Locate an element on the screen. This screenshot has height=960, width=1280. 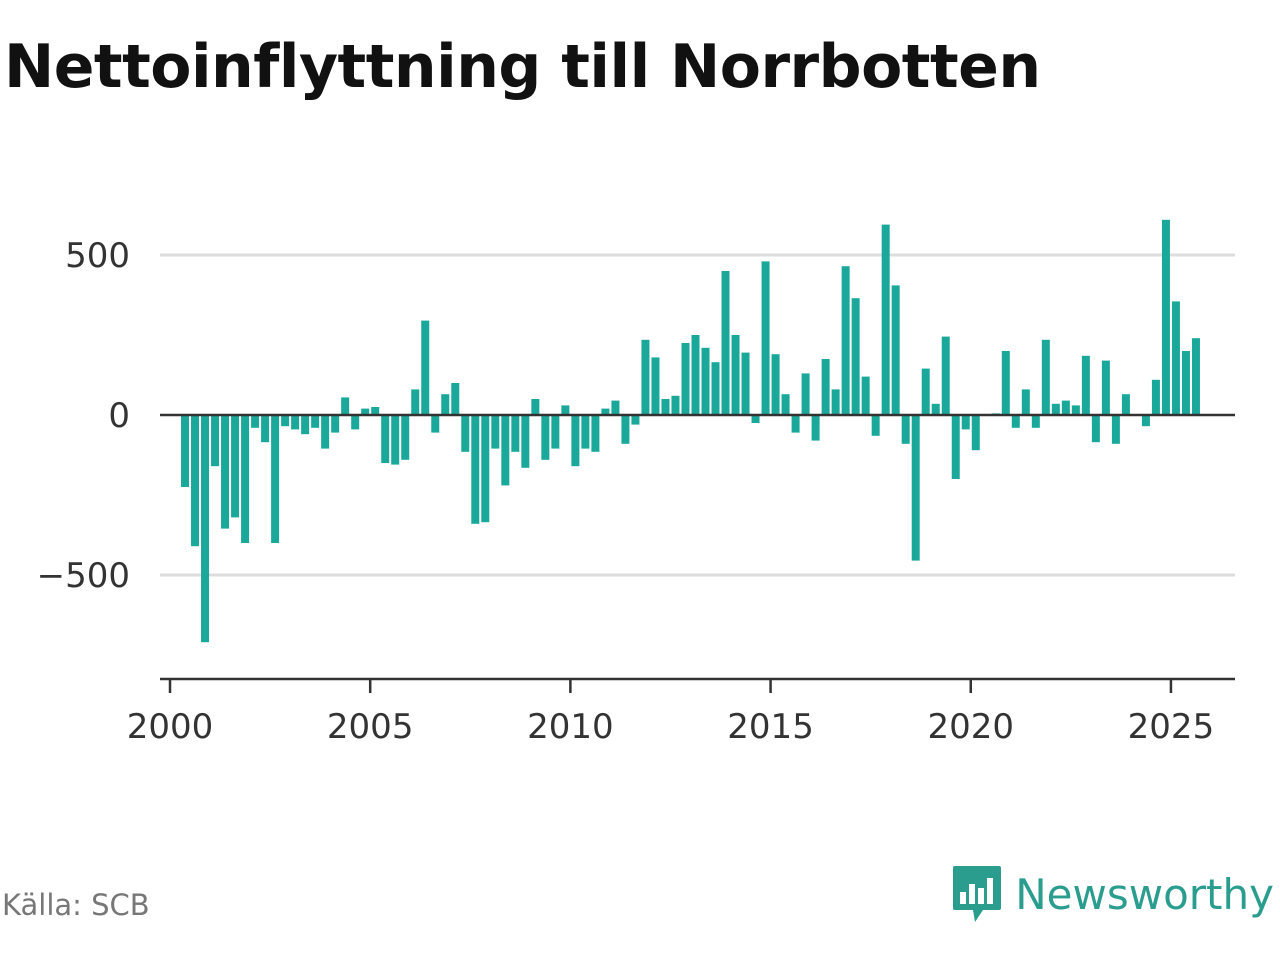
source-note: Källa: SCB is located at coordinates (76, 905).